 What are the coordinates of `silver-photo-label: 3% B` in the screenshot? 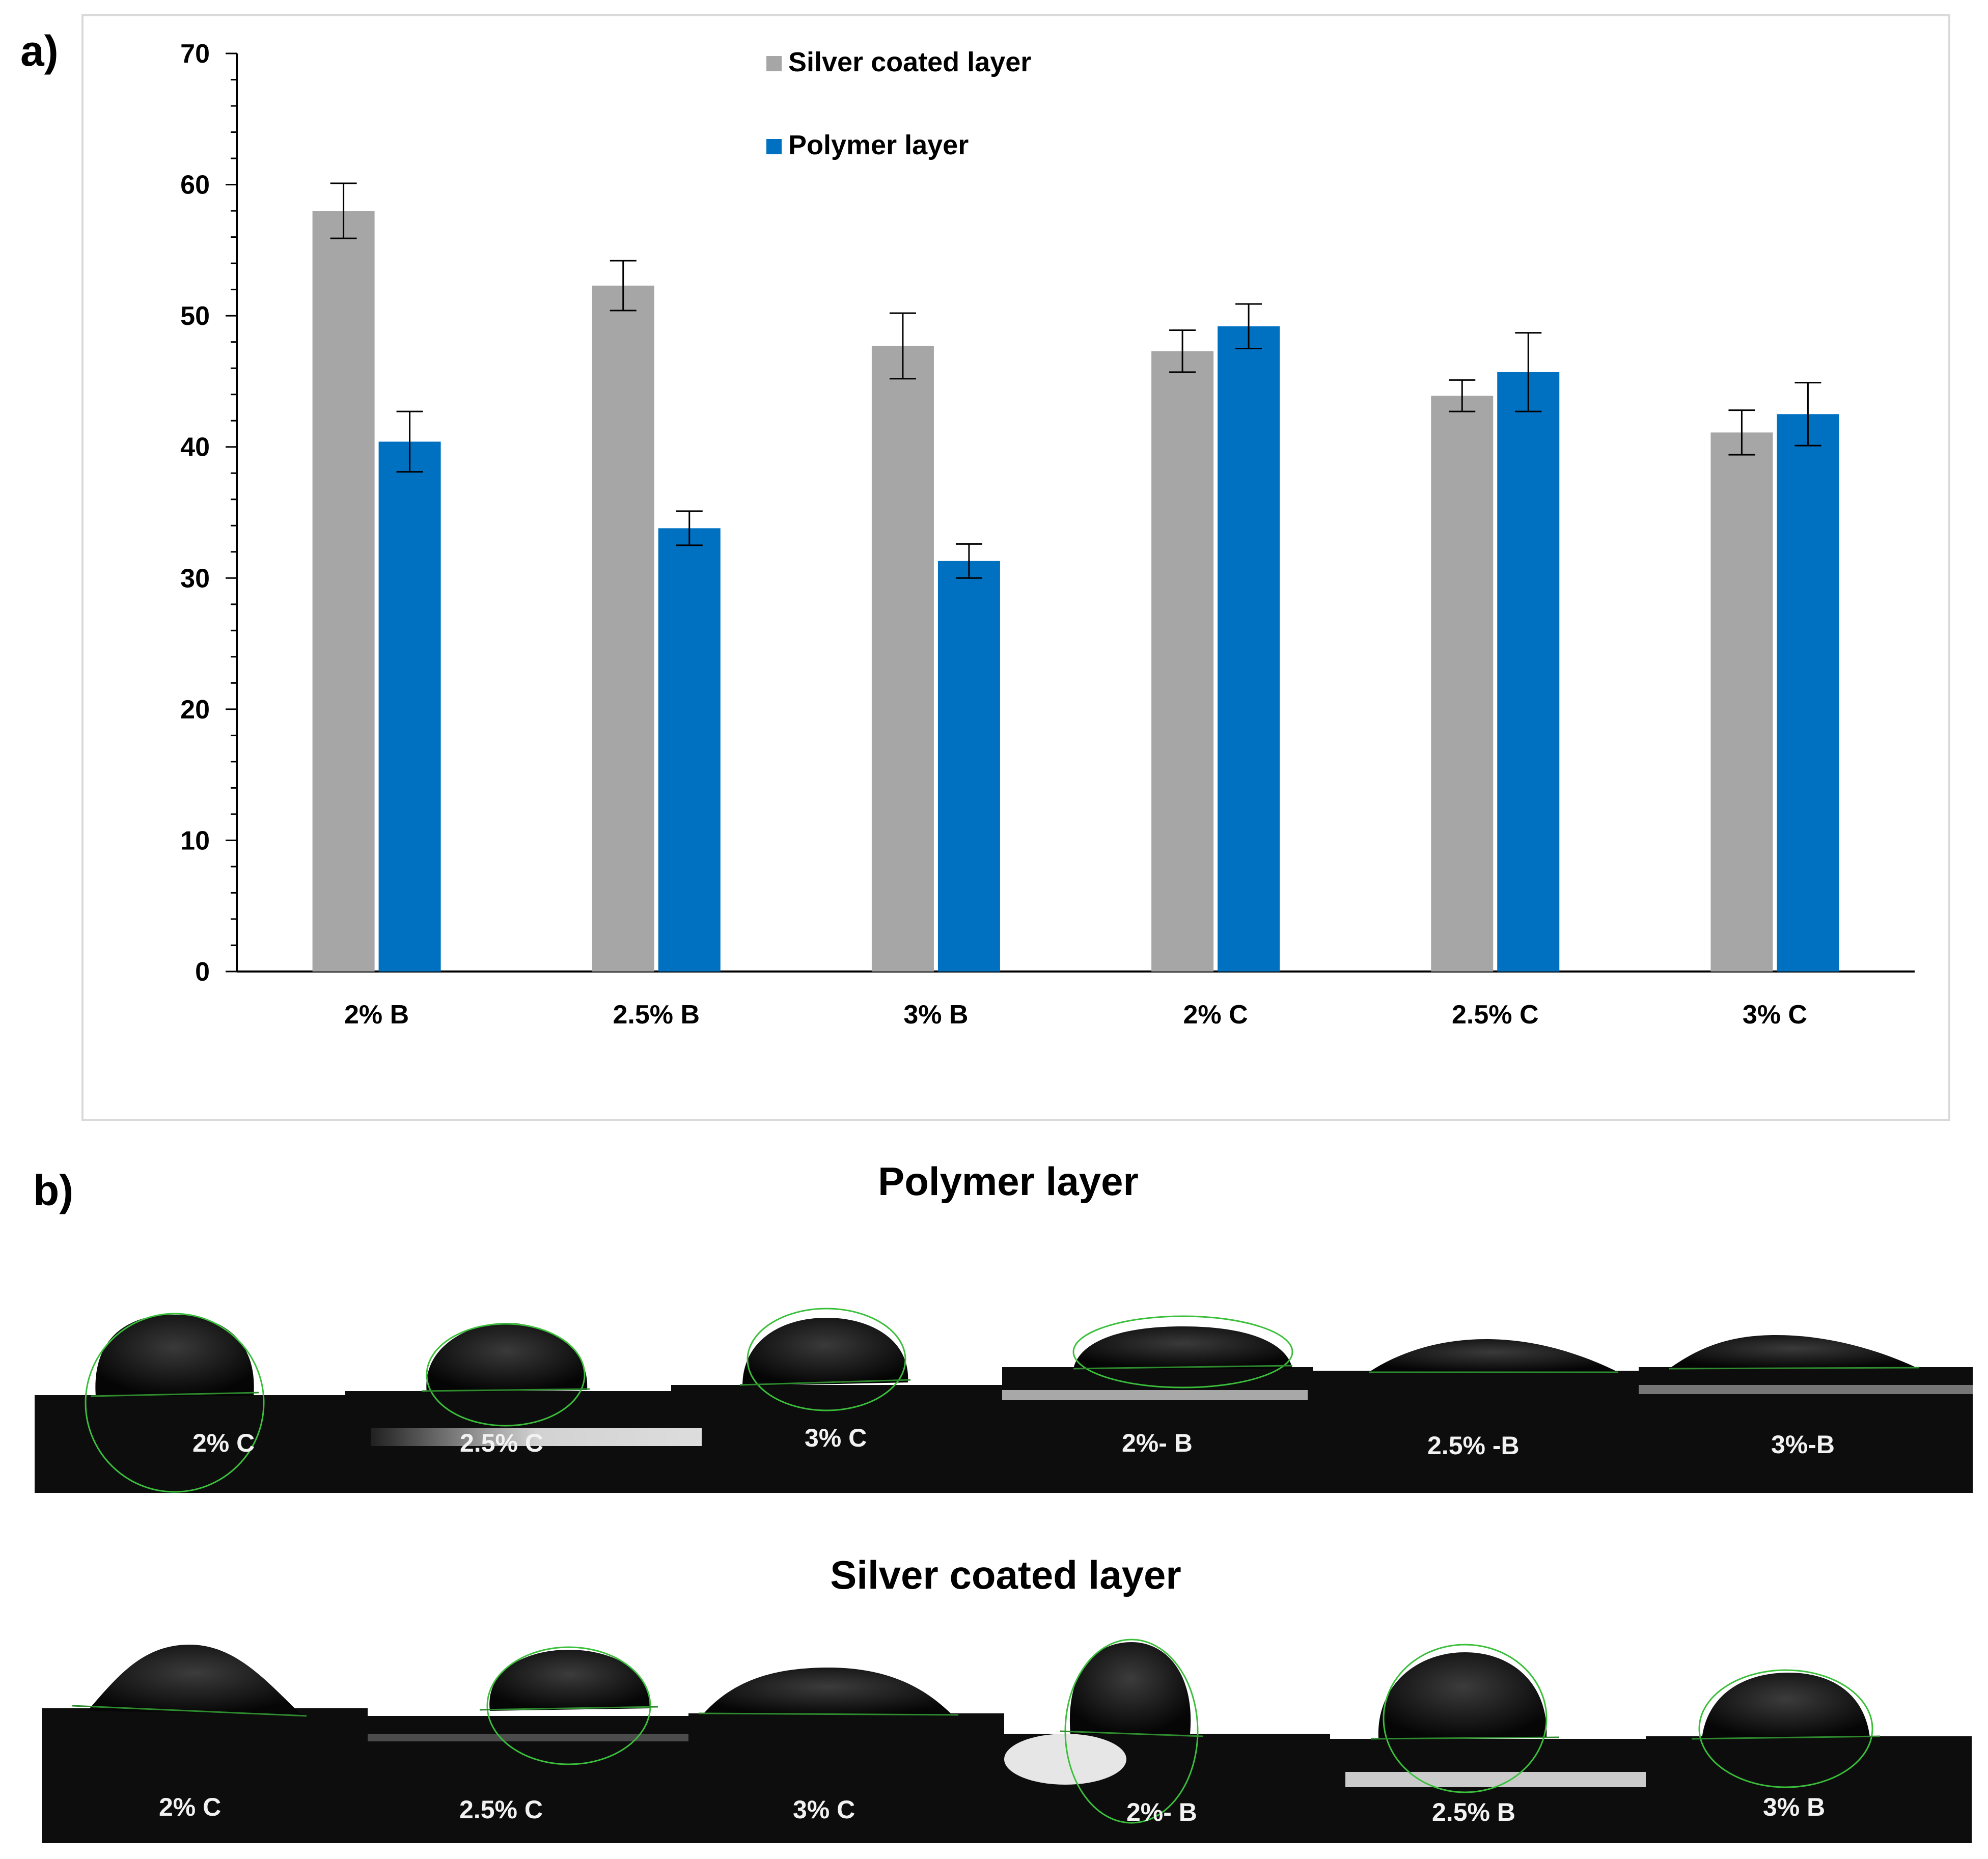 It's located at (1794, 1807).